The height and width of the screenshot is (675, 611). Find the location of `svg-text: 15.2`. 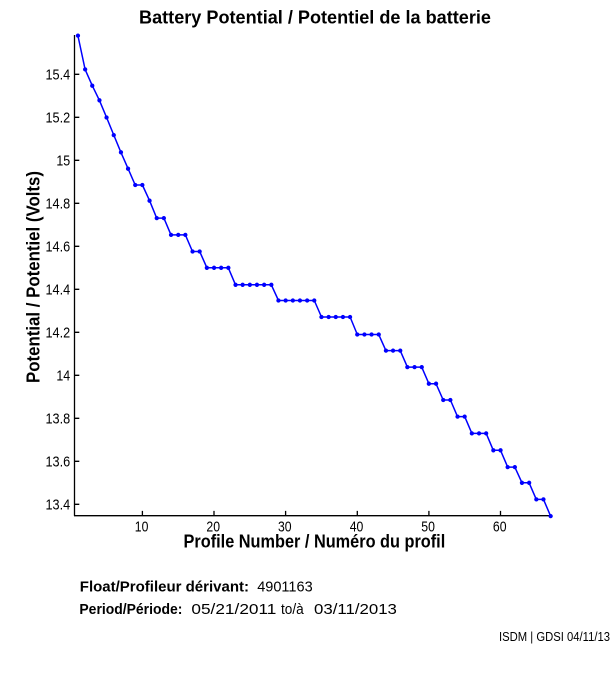

svg-text: 15.2 is located at coordinates (58, 118).